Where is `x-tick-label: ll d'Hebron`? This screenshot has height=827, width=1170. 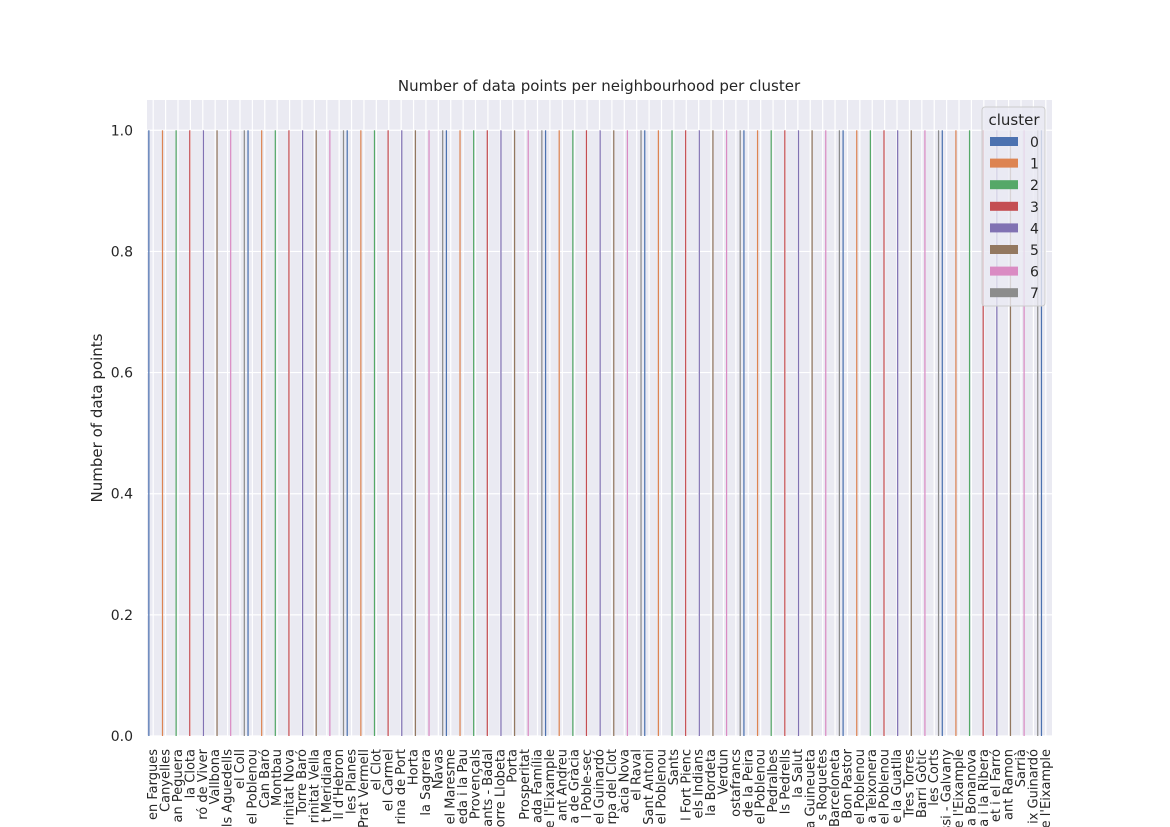 x-tick-label: ll d'Hebron is located at coordinates (339, 784).